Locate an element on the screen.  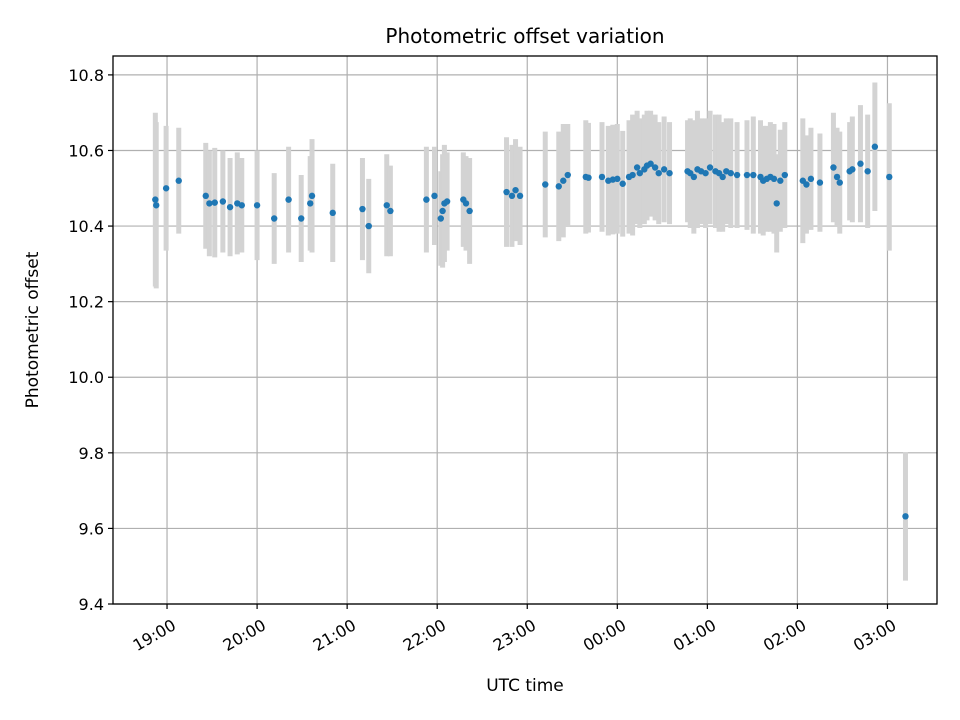
y-tick-label: 10.4 is located at coordinates (86, 226).